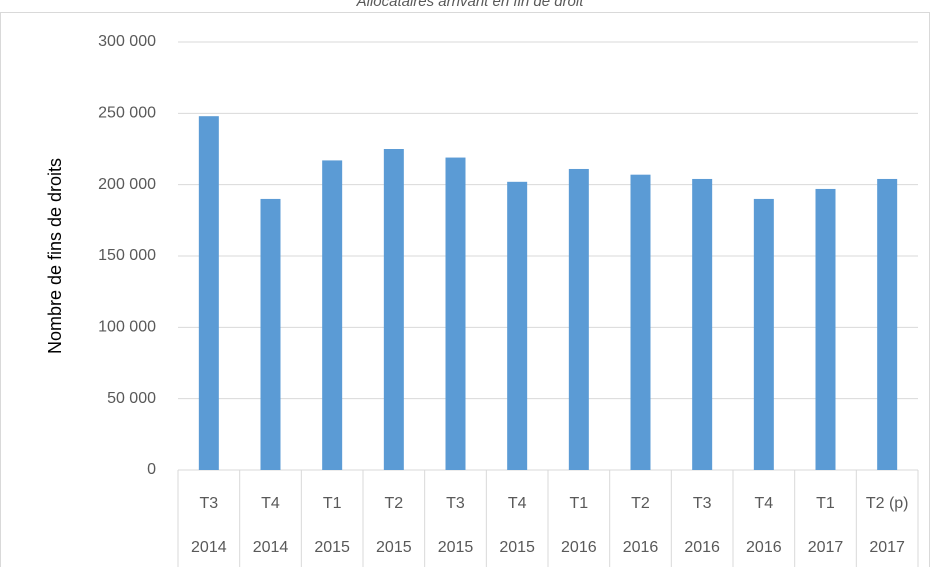 The height and width of the screenshot is (567, 931). What do you see at coordinates (127, 41) in the screenshot?
I see `y-tick-label: 300 000` at bounding box center [127, 41].